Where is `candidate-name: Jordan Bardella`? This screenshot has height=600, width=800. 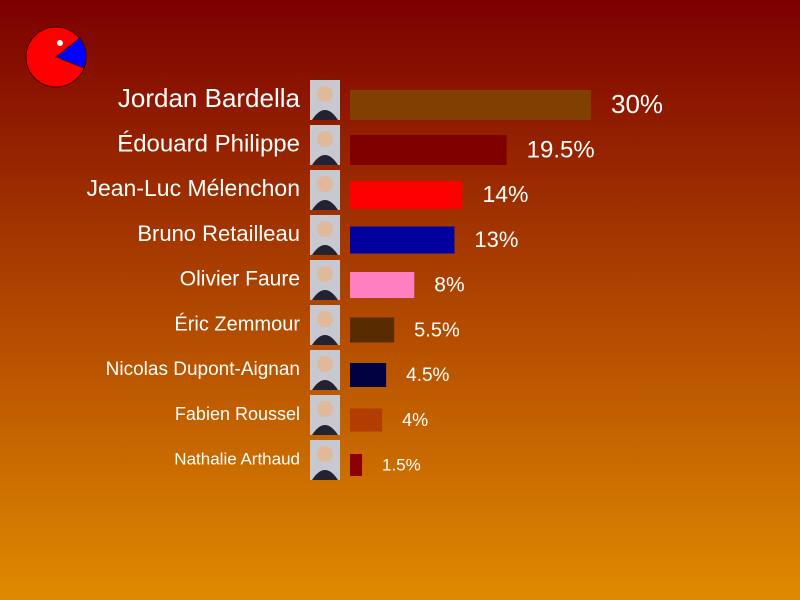 candidate-name: Jordan Bardella is located at coordinates (209, 98).